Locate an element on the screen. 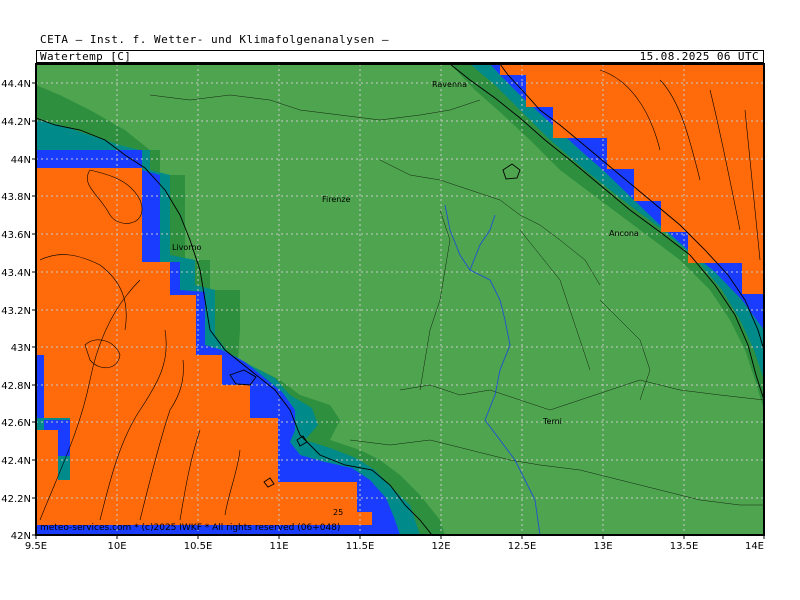  lon-tick-label: 13E is located at coordinates (602, 546).